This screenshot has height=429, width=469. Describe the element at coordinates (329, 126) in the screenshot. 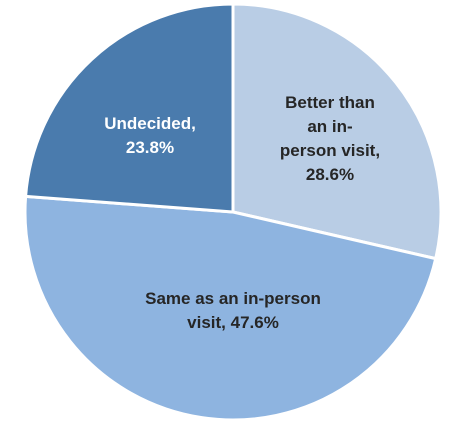

I see `slice-label-line: an in-` at that location.